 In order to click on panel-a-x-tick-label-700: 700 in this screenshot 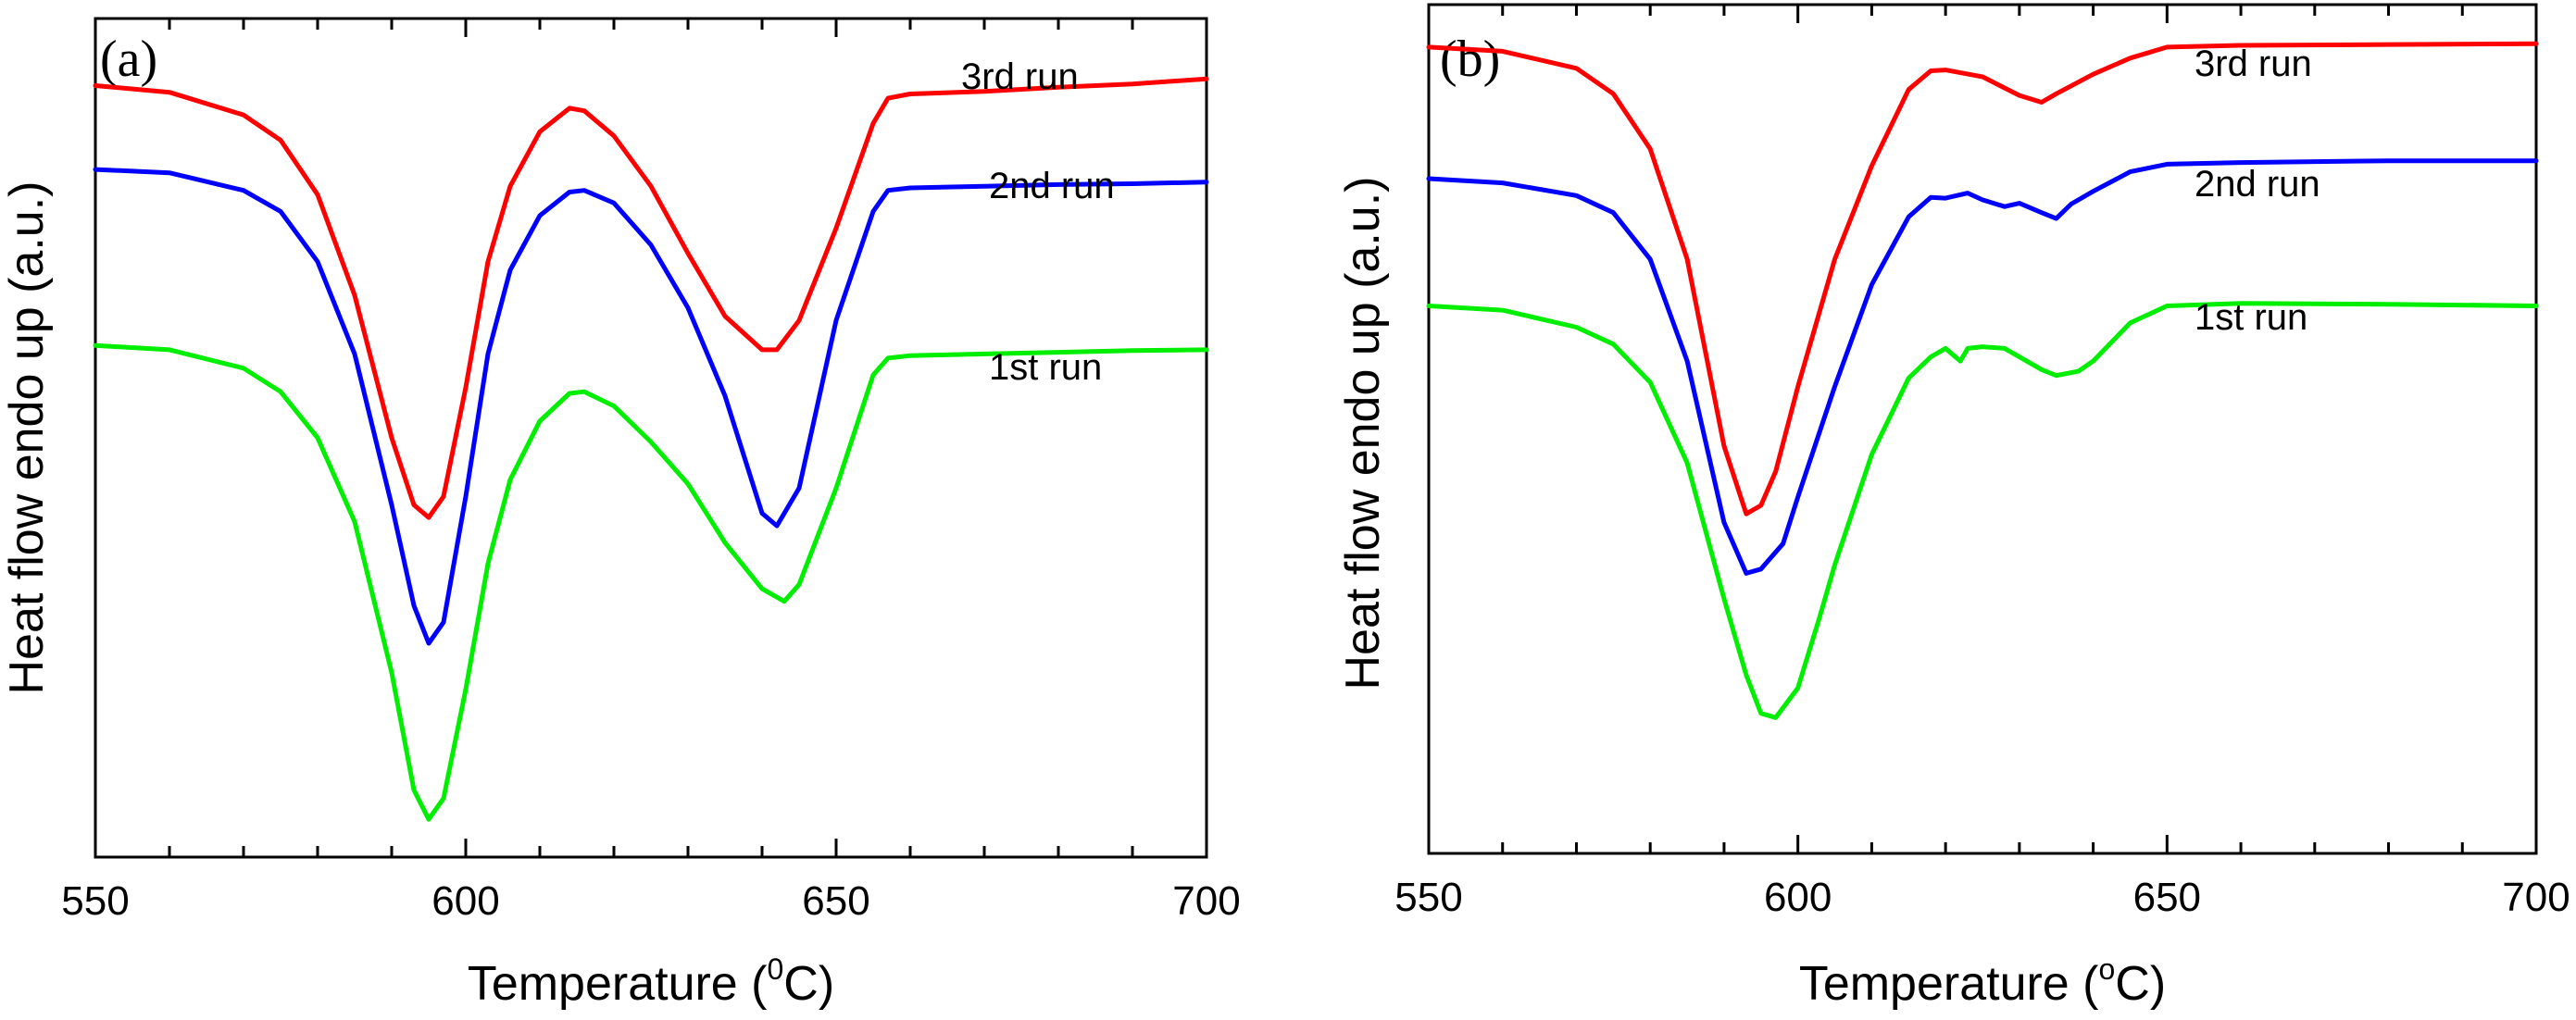, I will do `click(1206, 901)`.